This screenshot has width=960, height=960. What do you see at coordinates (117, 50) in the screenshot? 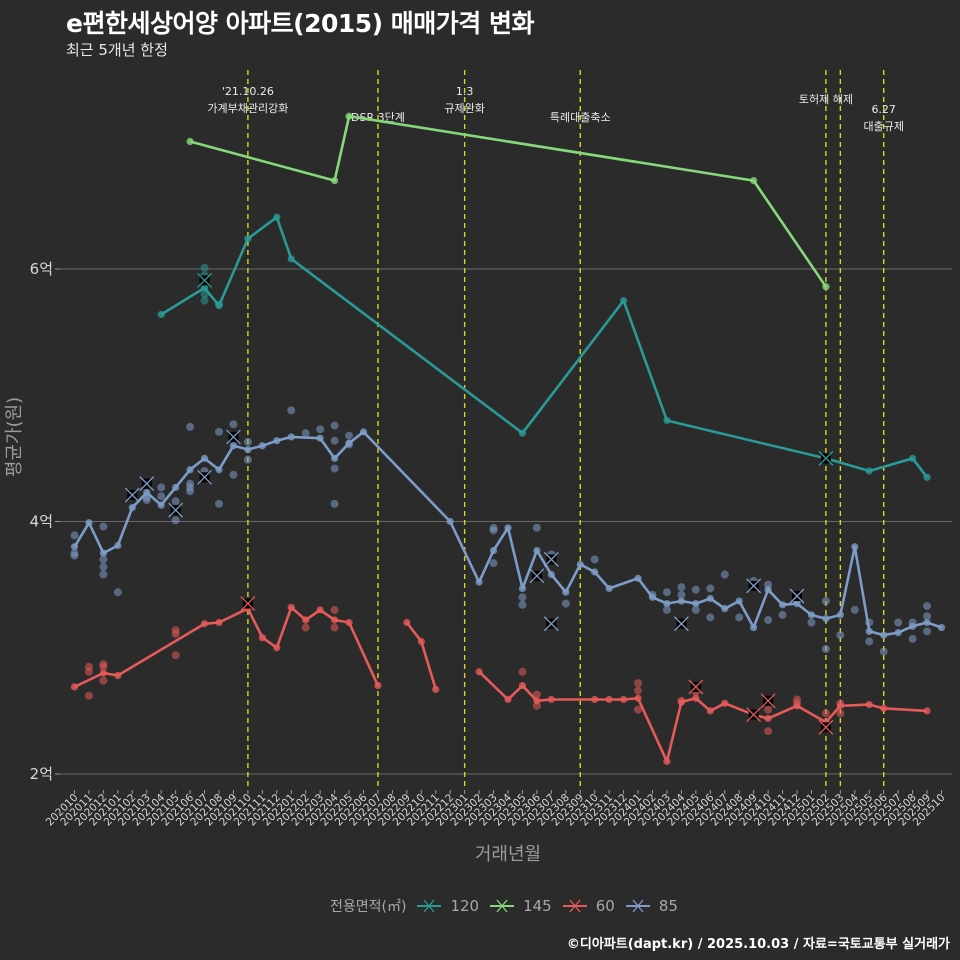
I see `chart-subtitle: 최근 5개년 한정` at bounding box center [117, 50].